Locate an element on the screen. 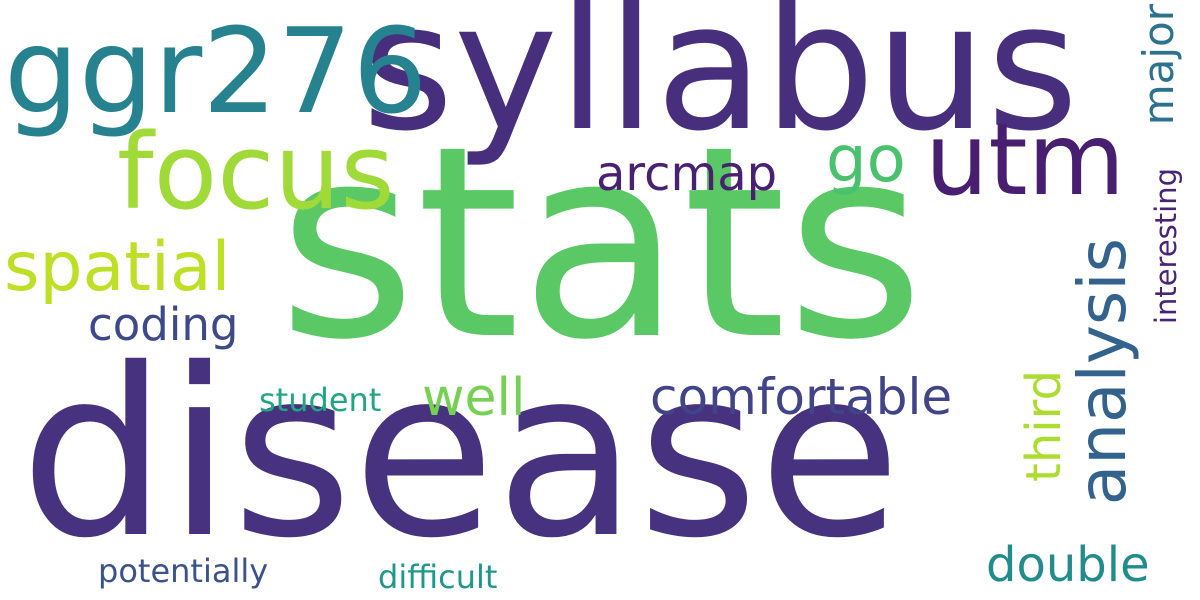 Image resolution: width=1200 pixels, height=600 pixels. word-coding: coding is located at coordinates (163, 324).